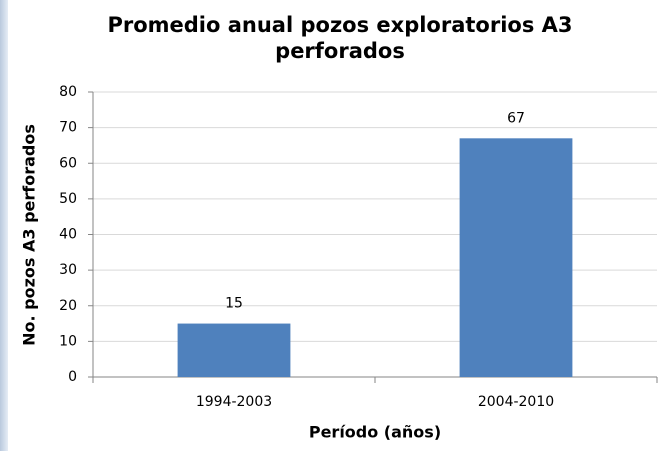 The height and width of the screenshot is (451, 671). I want to click on y-tick-label: 80, so click(68, 92).